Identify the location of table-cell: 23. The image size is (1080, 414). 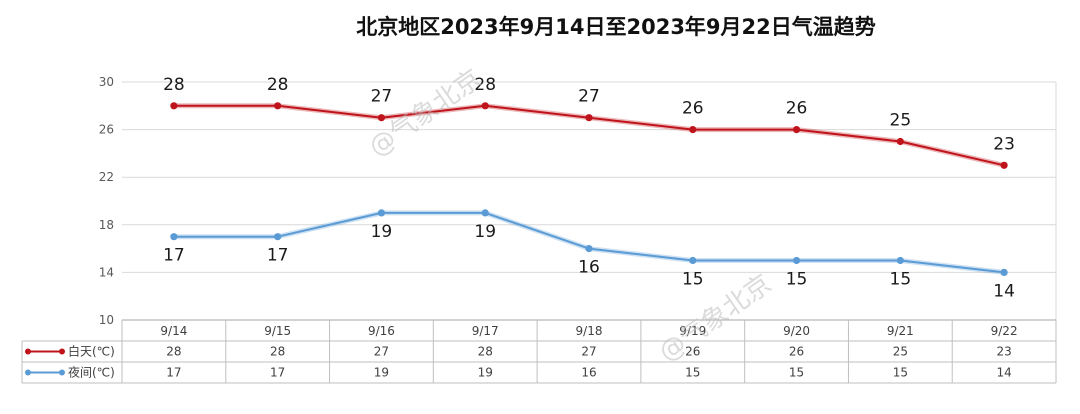
(1003, 352).